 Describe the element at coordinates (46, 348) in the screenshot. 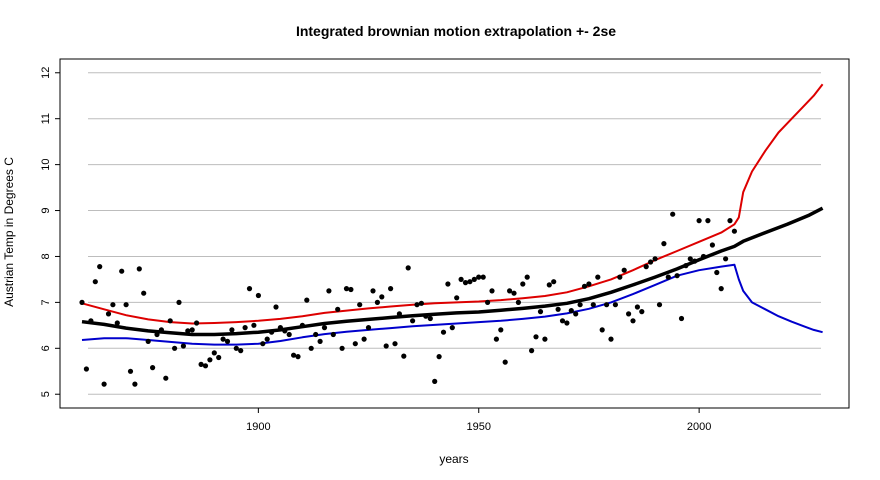

I see `y-tick-label: 6` at that location.